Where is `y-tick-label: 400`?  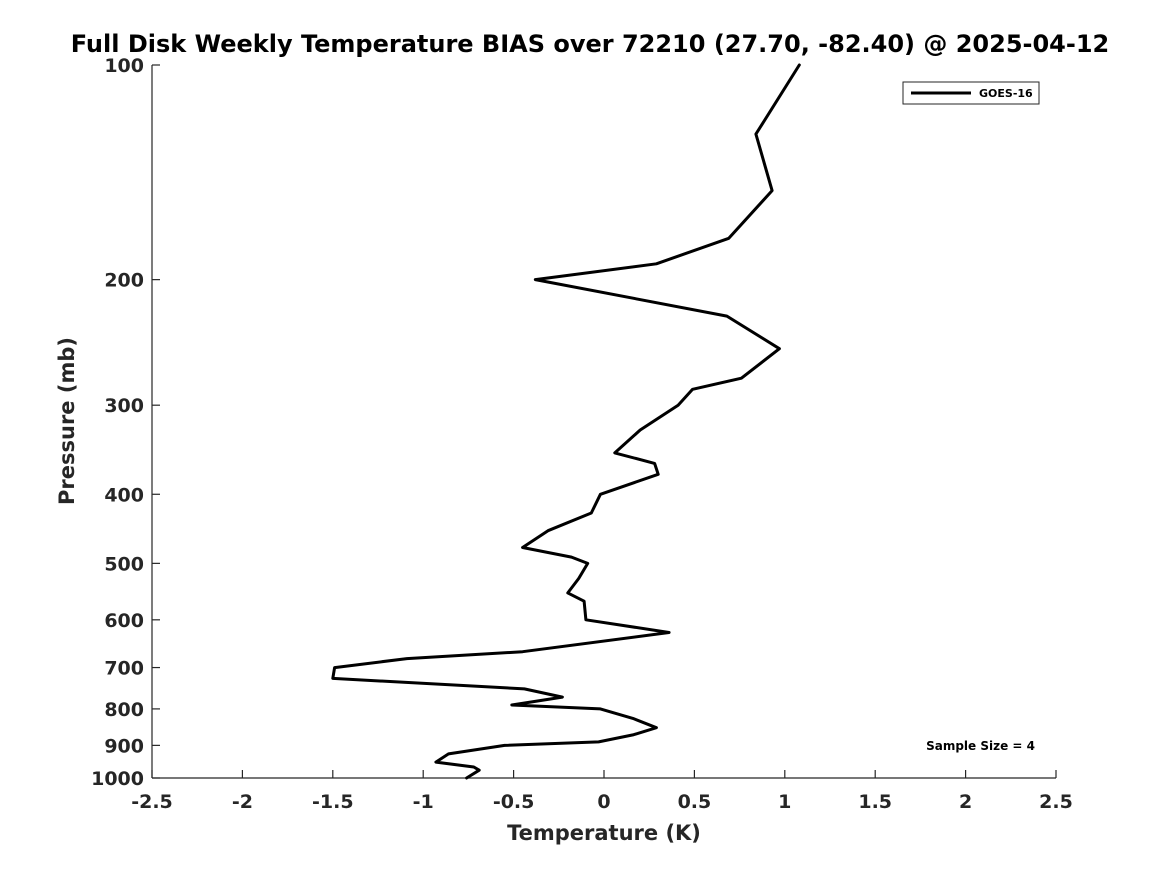
y-tick-label: 400 is located at coordinates (124, 495).